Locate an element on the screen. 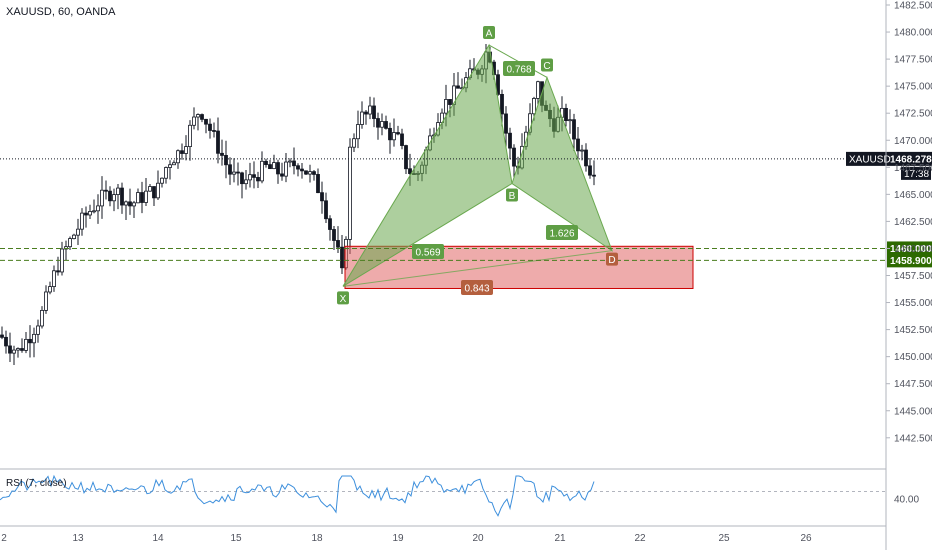  pattern-point-label: B is located at coordinates (512, 196).